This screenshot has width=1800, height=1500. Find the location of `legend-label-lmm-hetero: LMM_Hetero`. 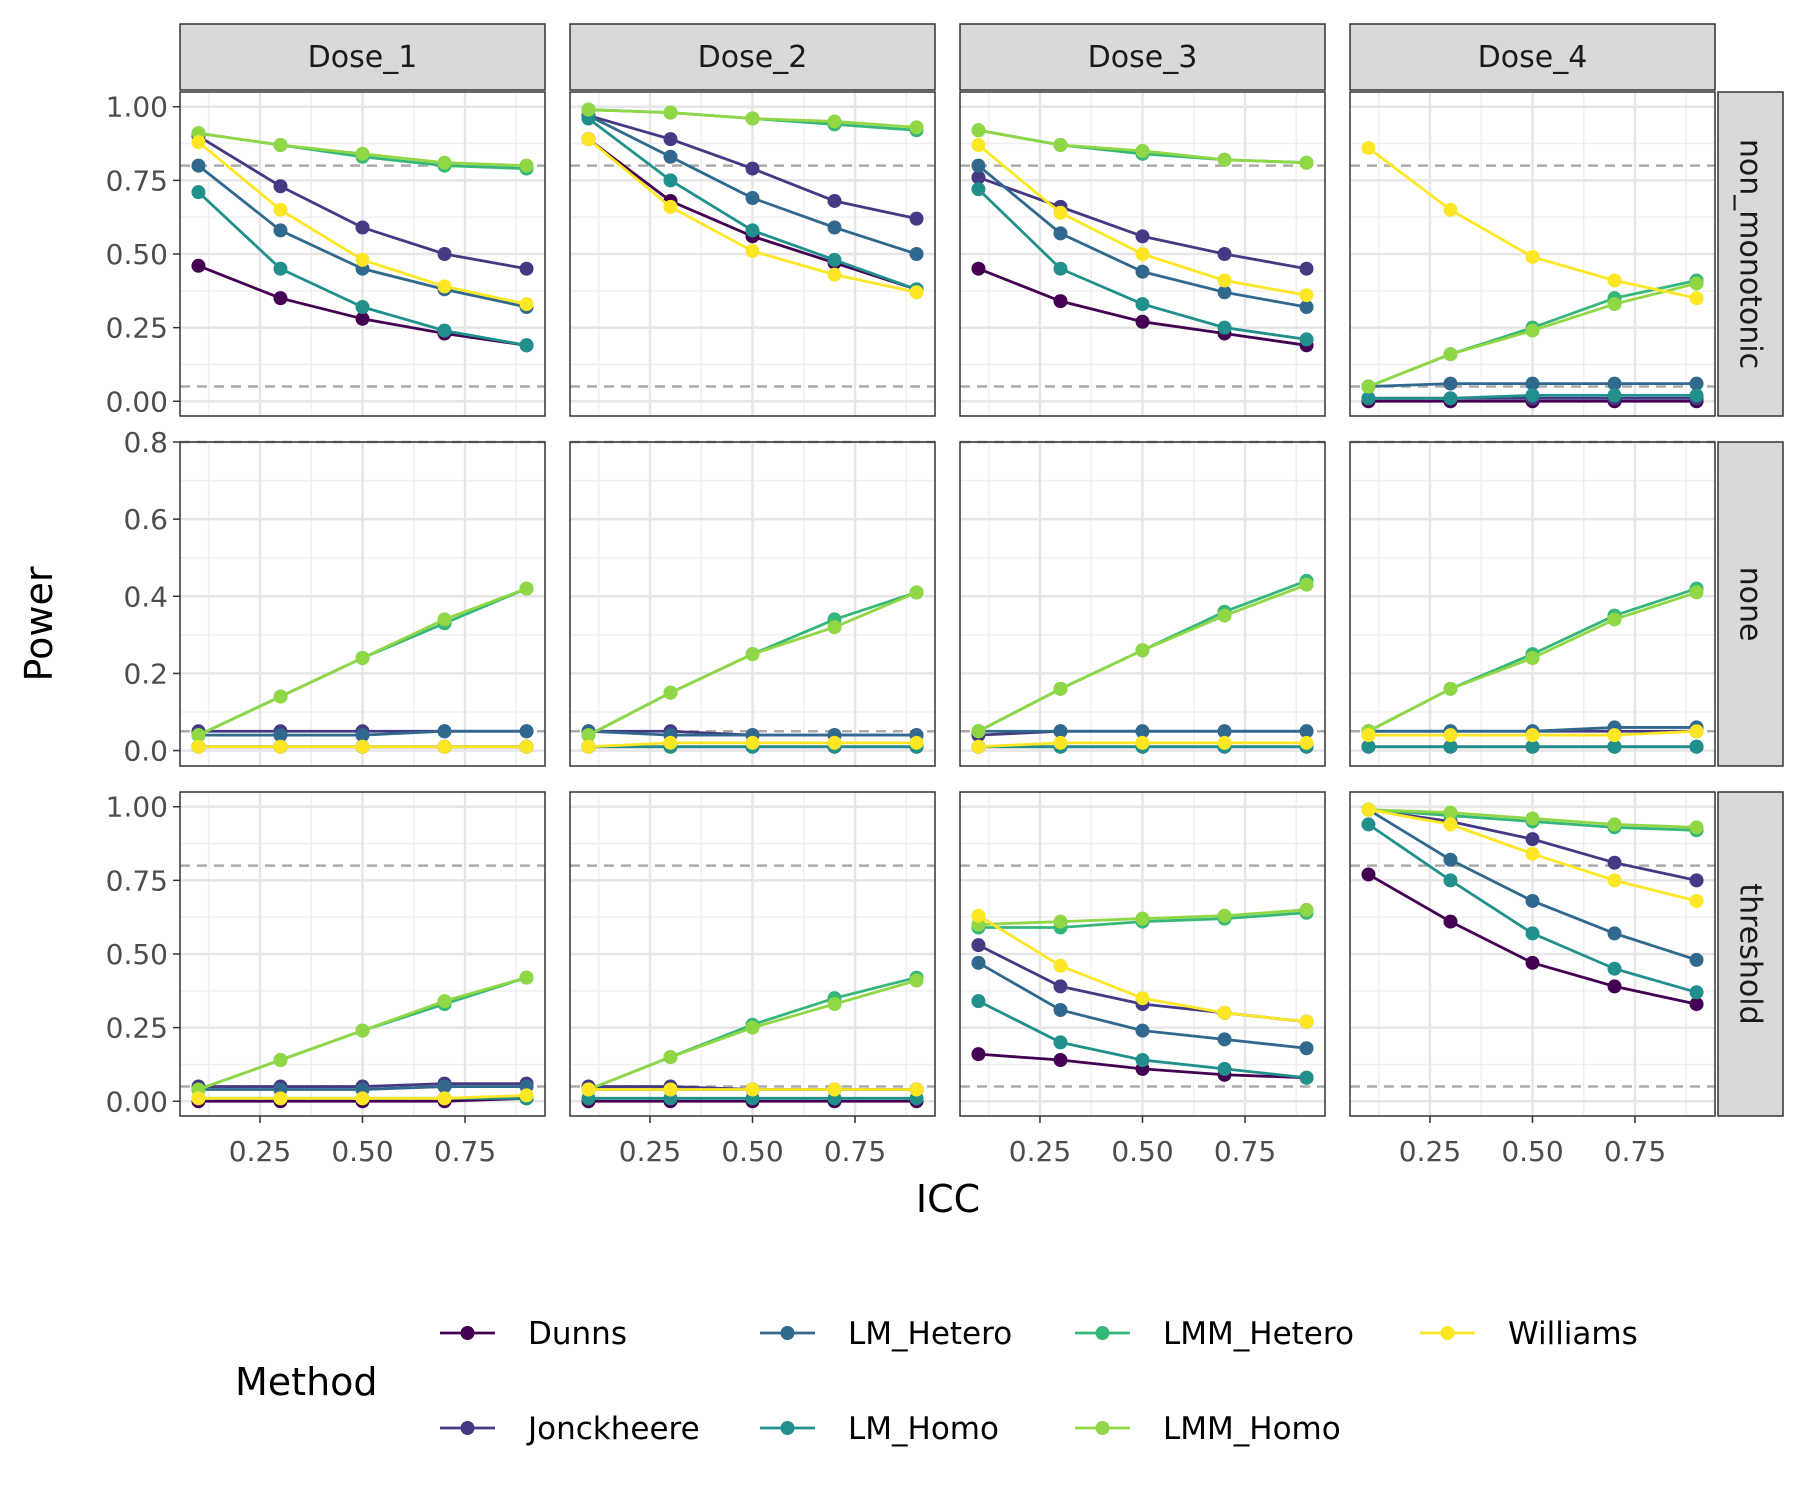

legend-label-lmm-hetero: LMM_Hetero is located at coordinates (1258, 1334).